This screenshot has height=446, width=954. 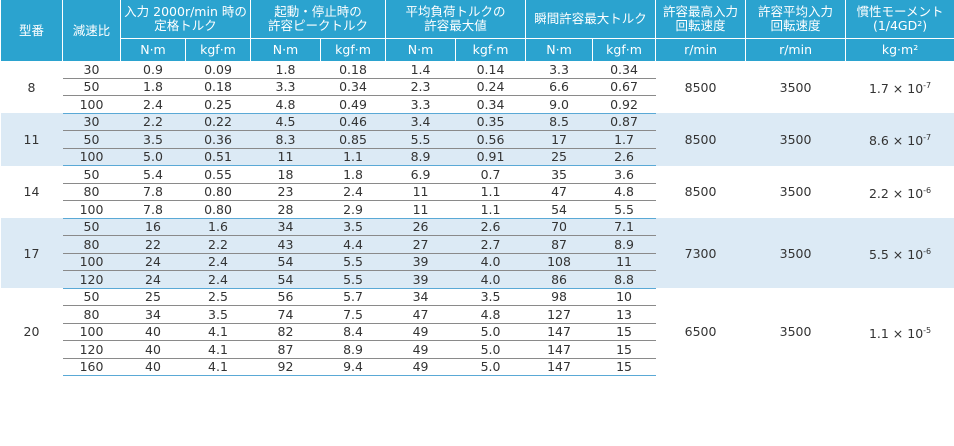 What do you see at coordinates (91, 349) in the screenshot?
I see `value: 120` at bounding box center [91, 349].